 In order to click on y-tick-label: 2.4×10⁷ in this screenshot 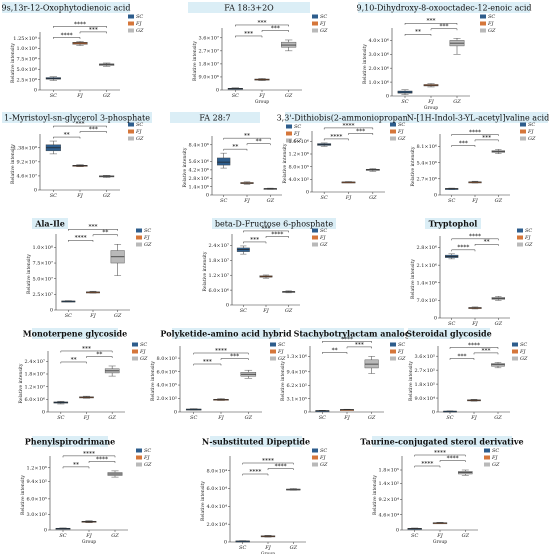, I will do `click(34, 362)`.